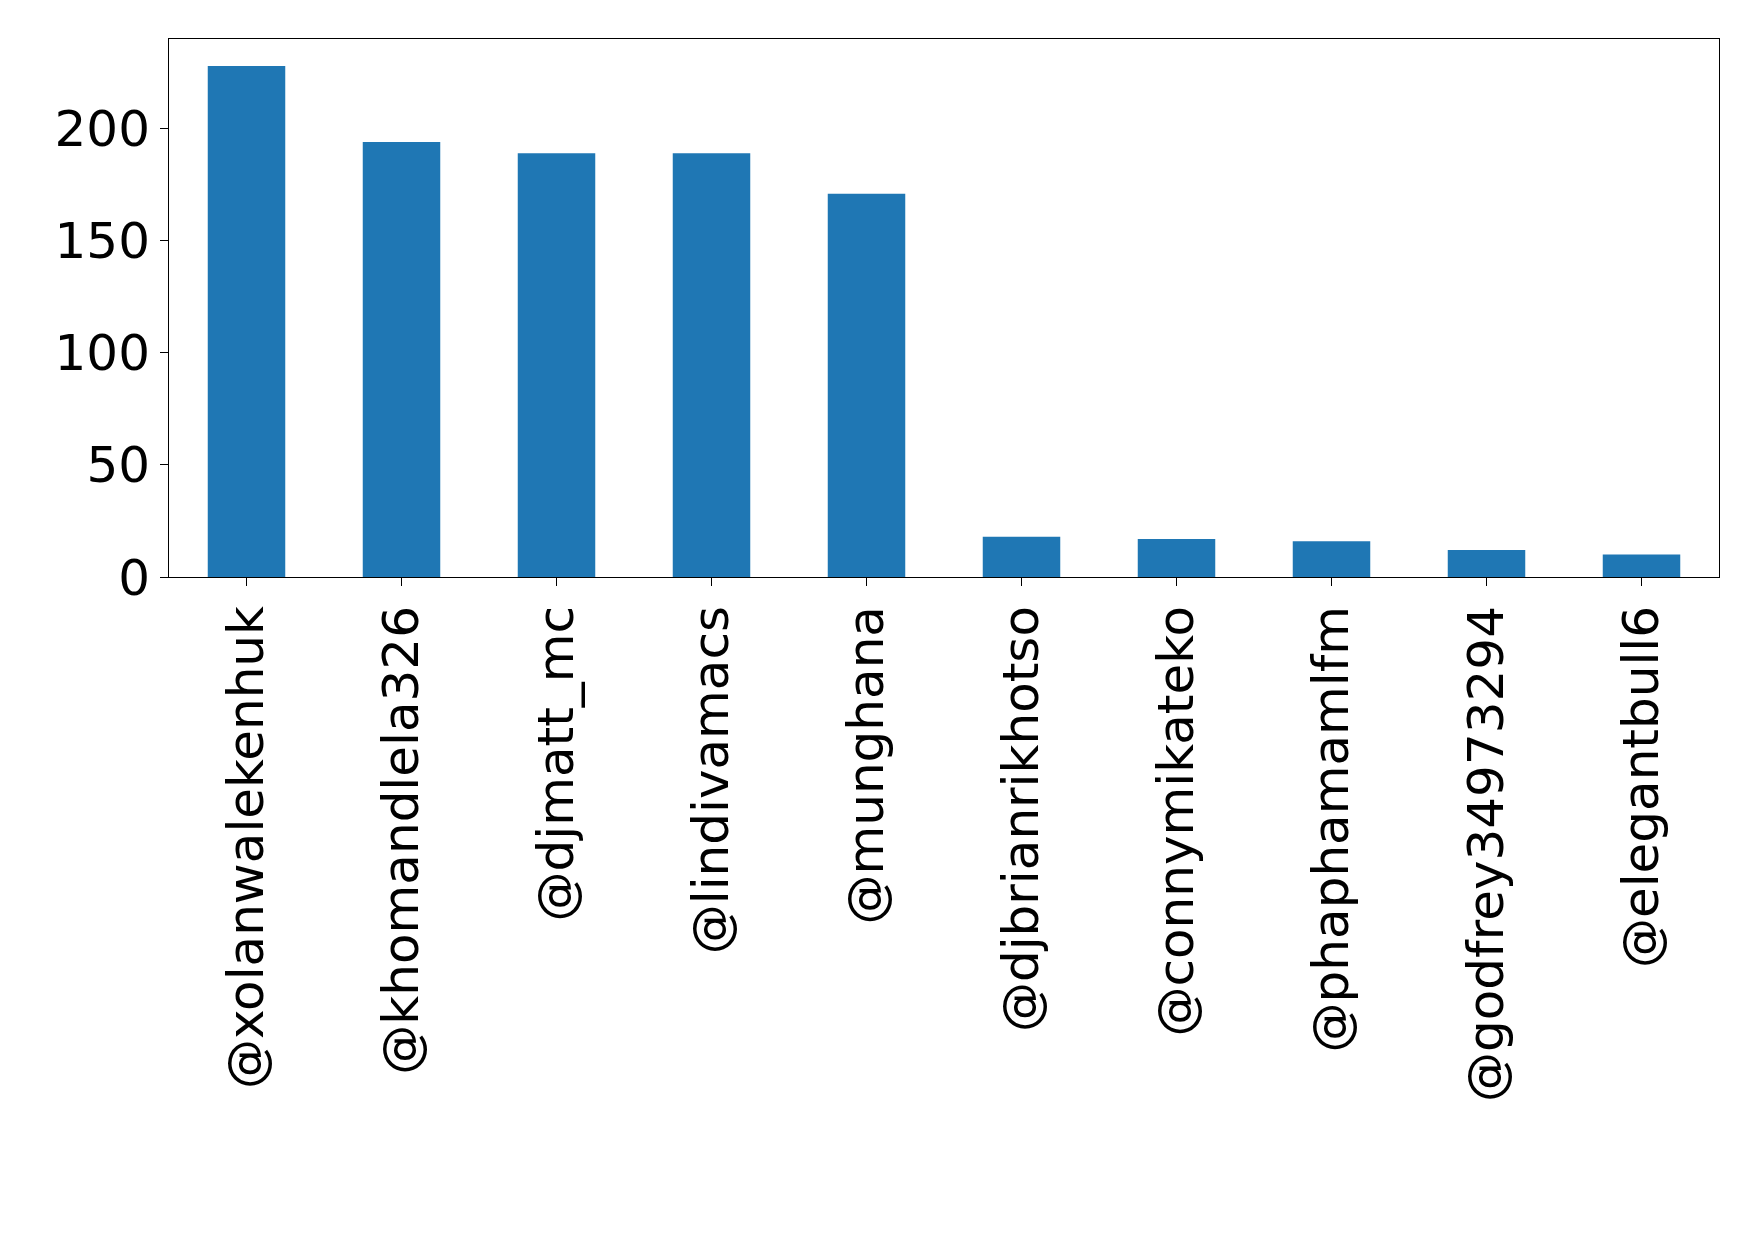 Image resolution: width=1758 pixels, height=1248 pixels. I want to click on x-tick-label: @lindivamacs, so click(710, 780).